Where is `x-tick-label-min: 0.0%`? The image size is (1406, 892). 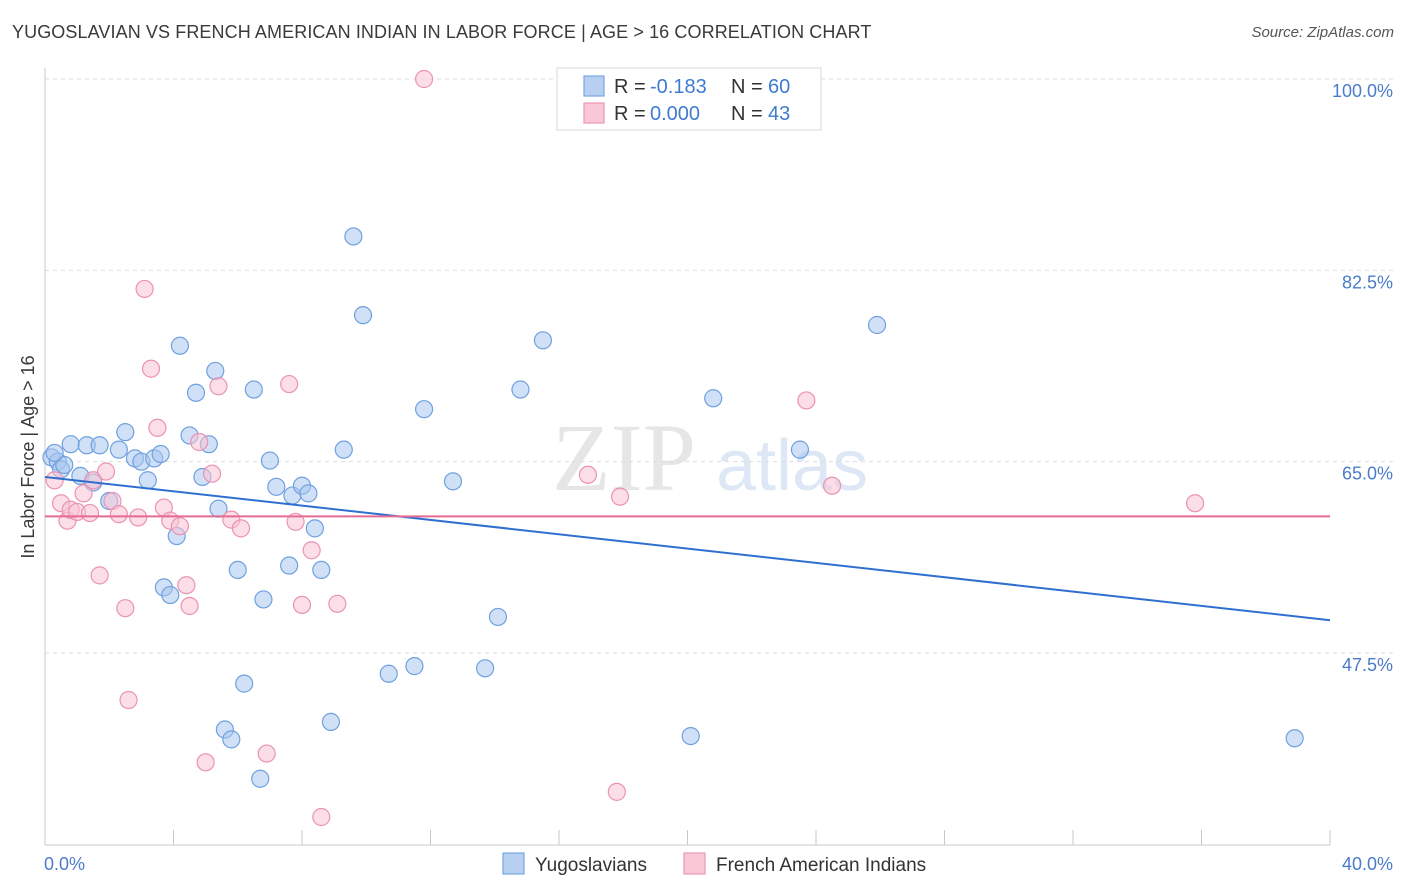 x-tick-label-min: 0.0% is located at coordinates (64, 864).